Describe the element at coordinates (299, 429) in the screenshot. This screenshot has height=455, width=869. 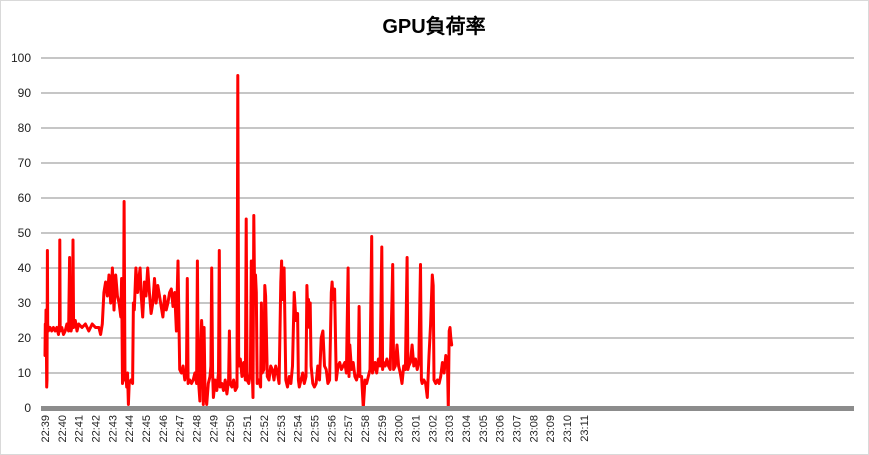
I see `x-tick-label-22-54: 22:54` at that location.